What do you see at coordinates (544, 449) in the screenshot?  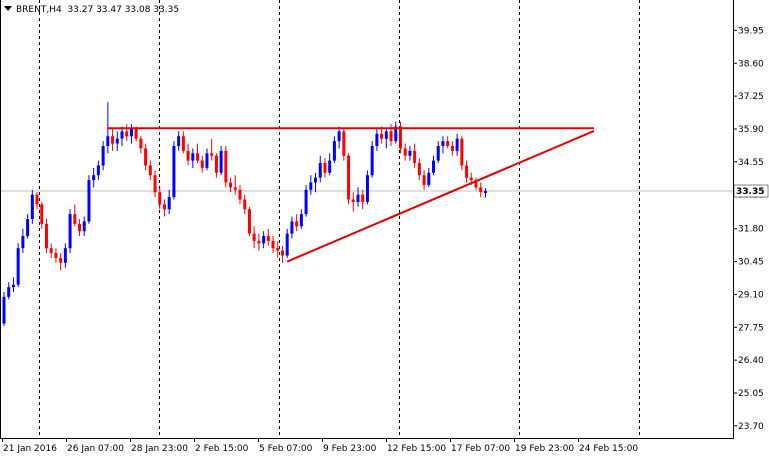 I see `x-tick-label: 19 Feb 23:00` at bounding box center [544, 449].